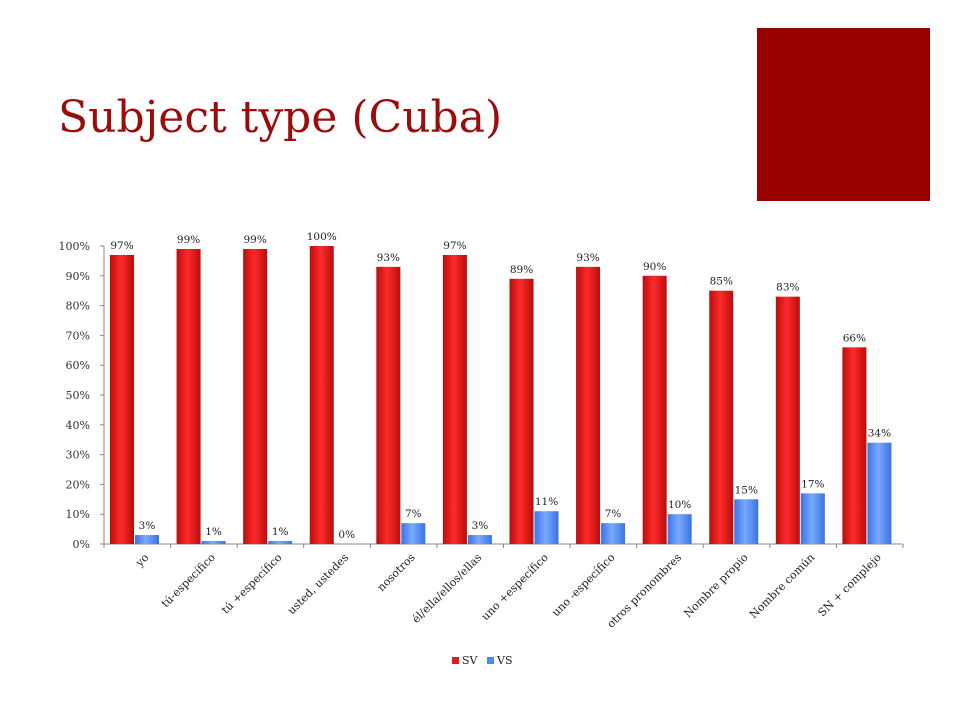  Describe the element at coordinates (74, 246) in the screenshot. I see `y-tick-label: 100%` at that location.